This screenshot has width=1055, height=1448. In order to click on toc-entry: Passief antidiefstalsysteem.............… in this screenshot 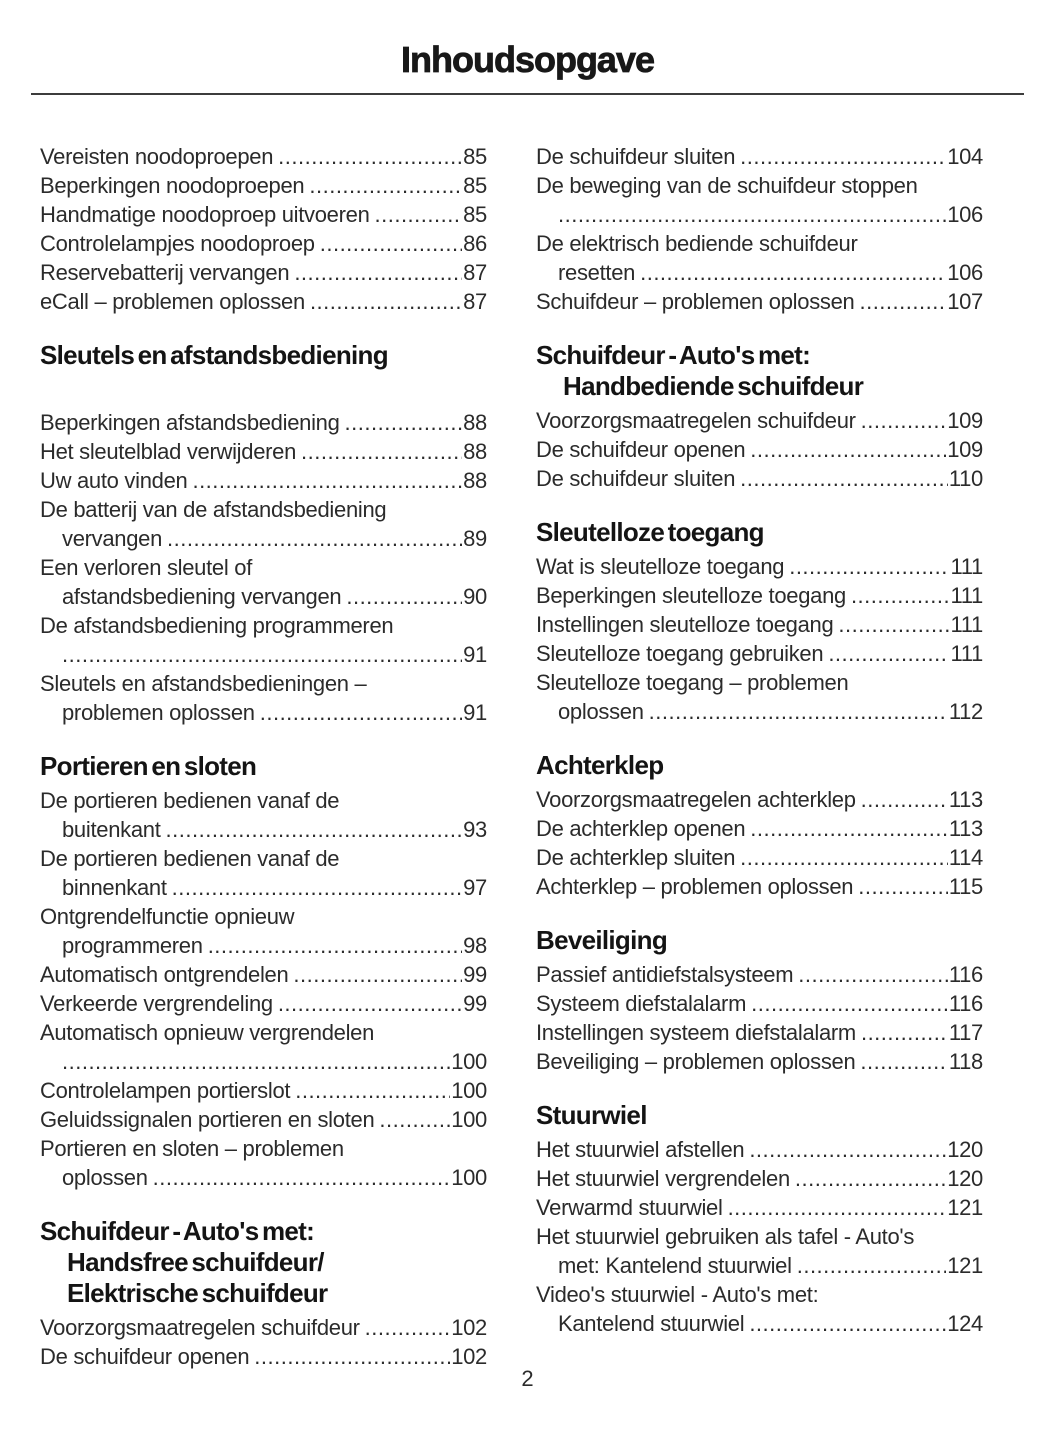, I will do `click(759, 974)`.